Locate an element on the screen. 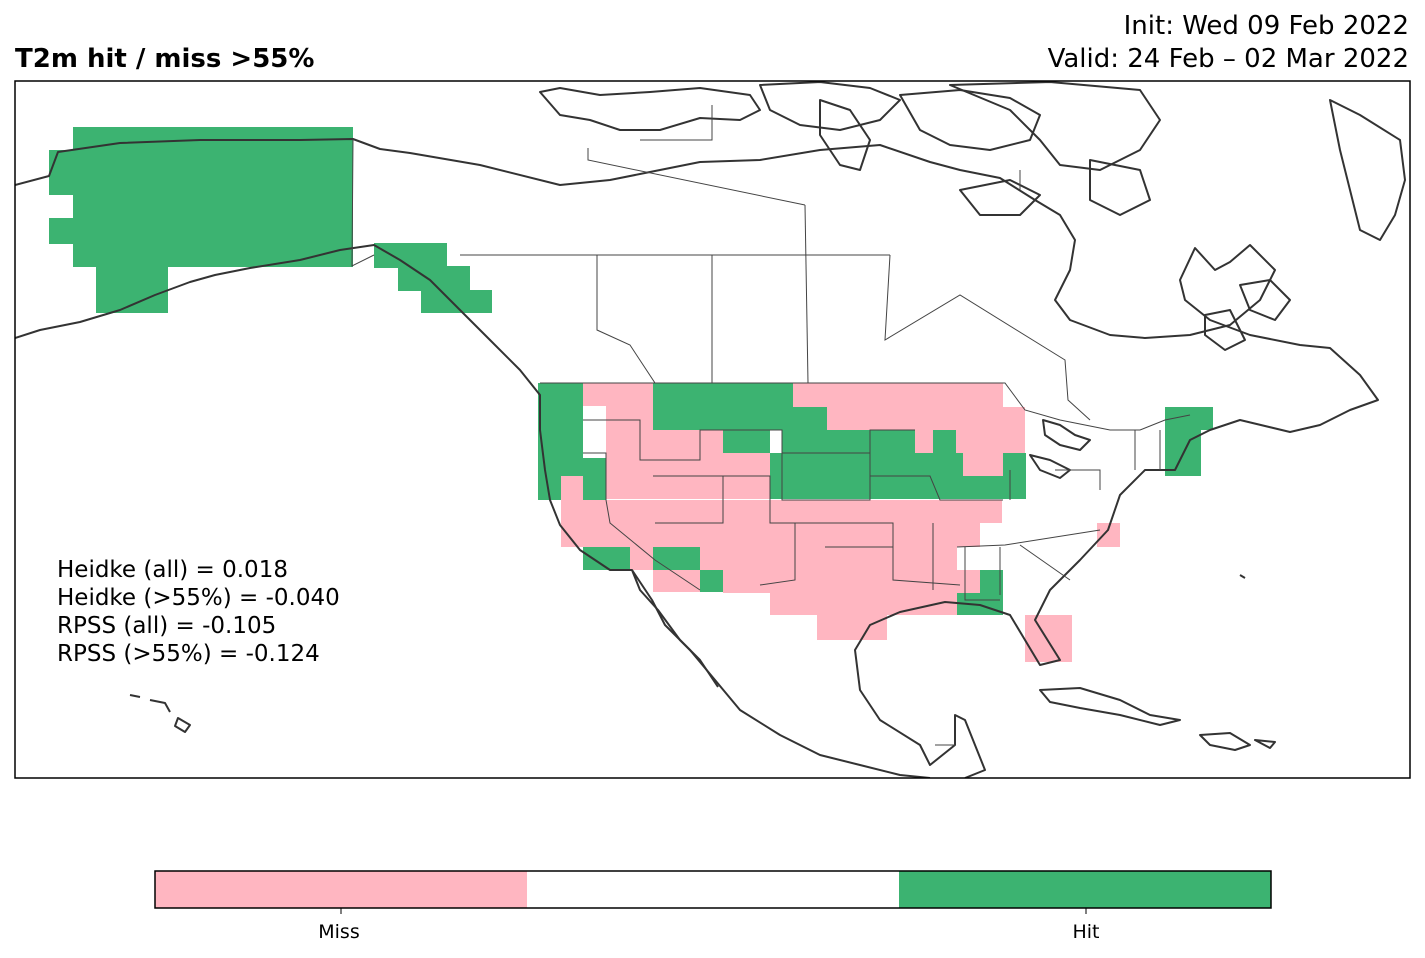 This screenshot has width=1425, height=958. colorbar-neutral-segment is located at coordinates (713, 889).